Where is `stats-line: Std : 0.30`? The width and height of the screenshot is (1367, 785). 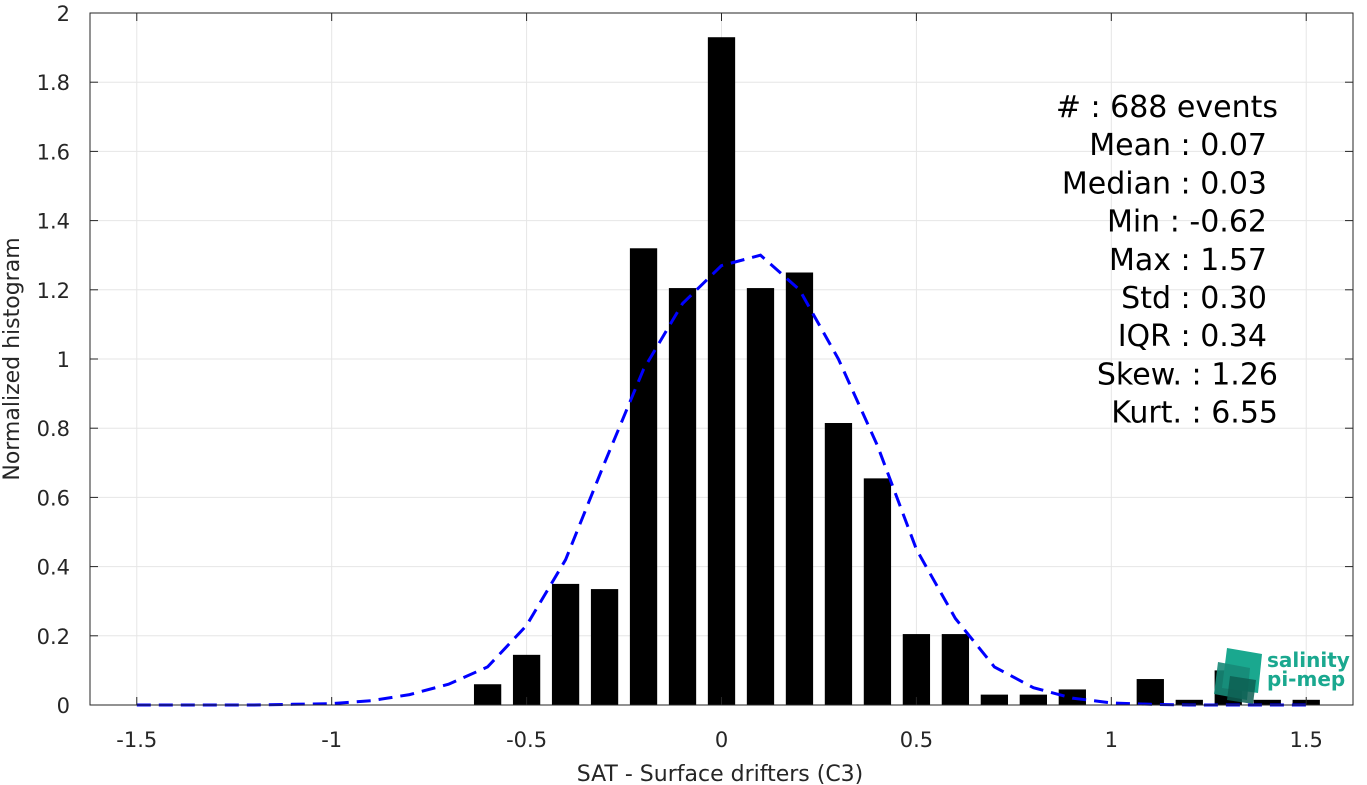
stats-line: Std : 0.30 is located at coordinates (1194, 298).